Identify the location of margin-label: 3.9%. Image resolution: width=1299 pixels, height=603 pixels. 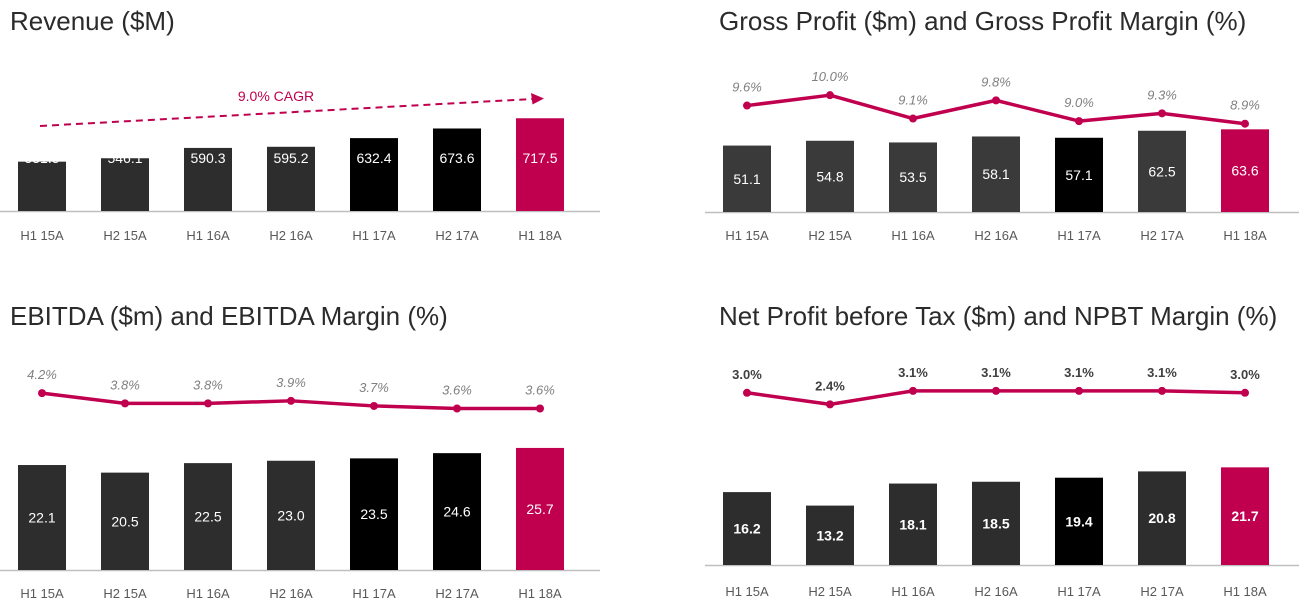
(291, 382).